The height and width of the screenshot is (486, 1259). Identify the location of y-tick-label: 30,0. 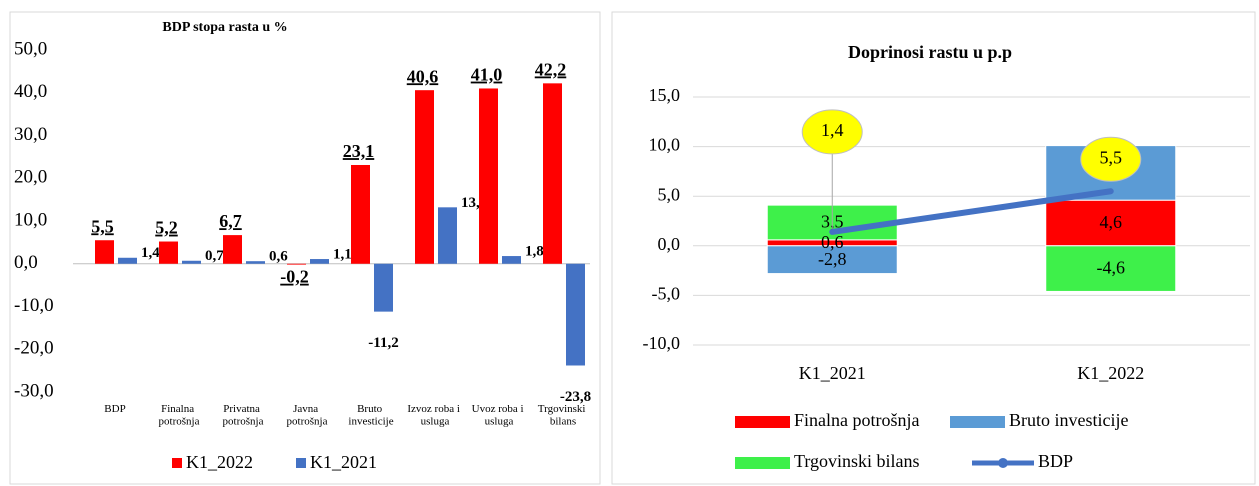
(30, 134).